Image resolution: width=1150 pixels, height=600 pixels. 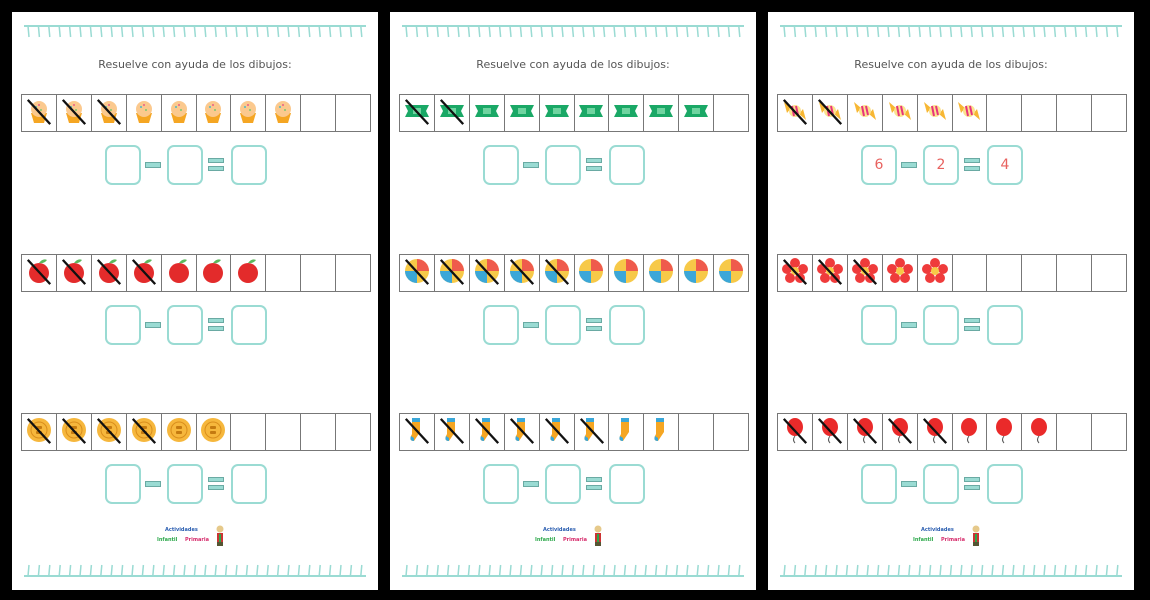 What do you see at coordinates (545, 540) in the screenshot?
I see `logo-text: Infantil` at bounding box center [545, 540].